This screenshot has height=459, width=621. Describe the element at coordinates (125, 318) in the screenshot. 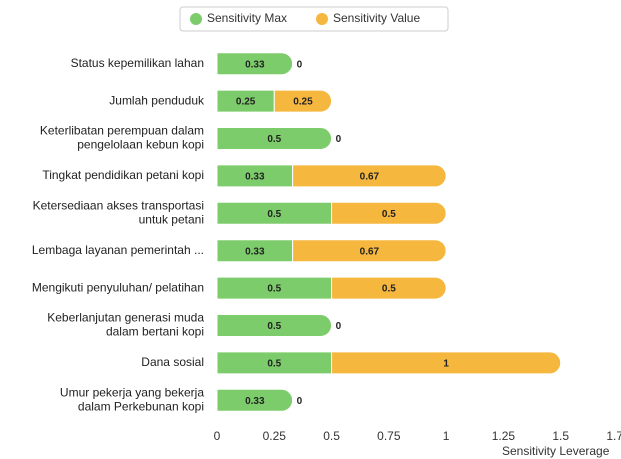

I see `category-label: Keberlanjutan generasi muda` at that location.